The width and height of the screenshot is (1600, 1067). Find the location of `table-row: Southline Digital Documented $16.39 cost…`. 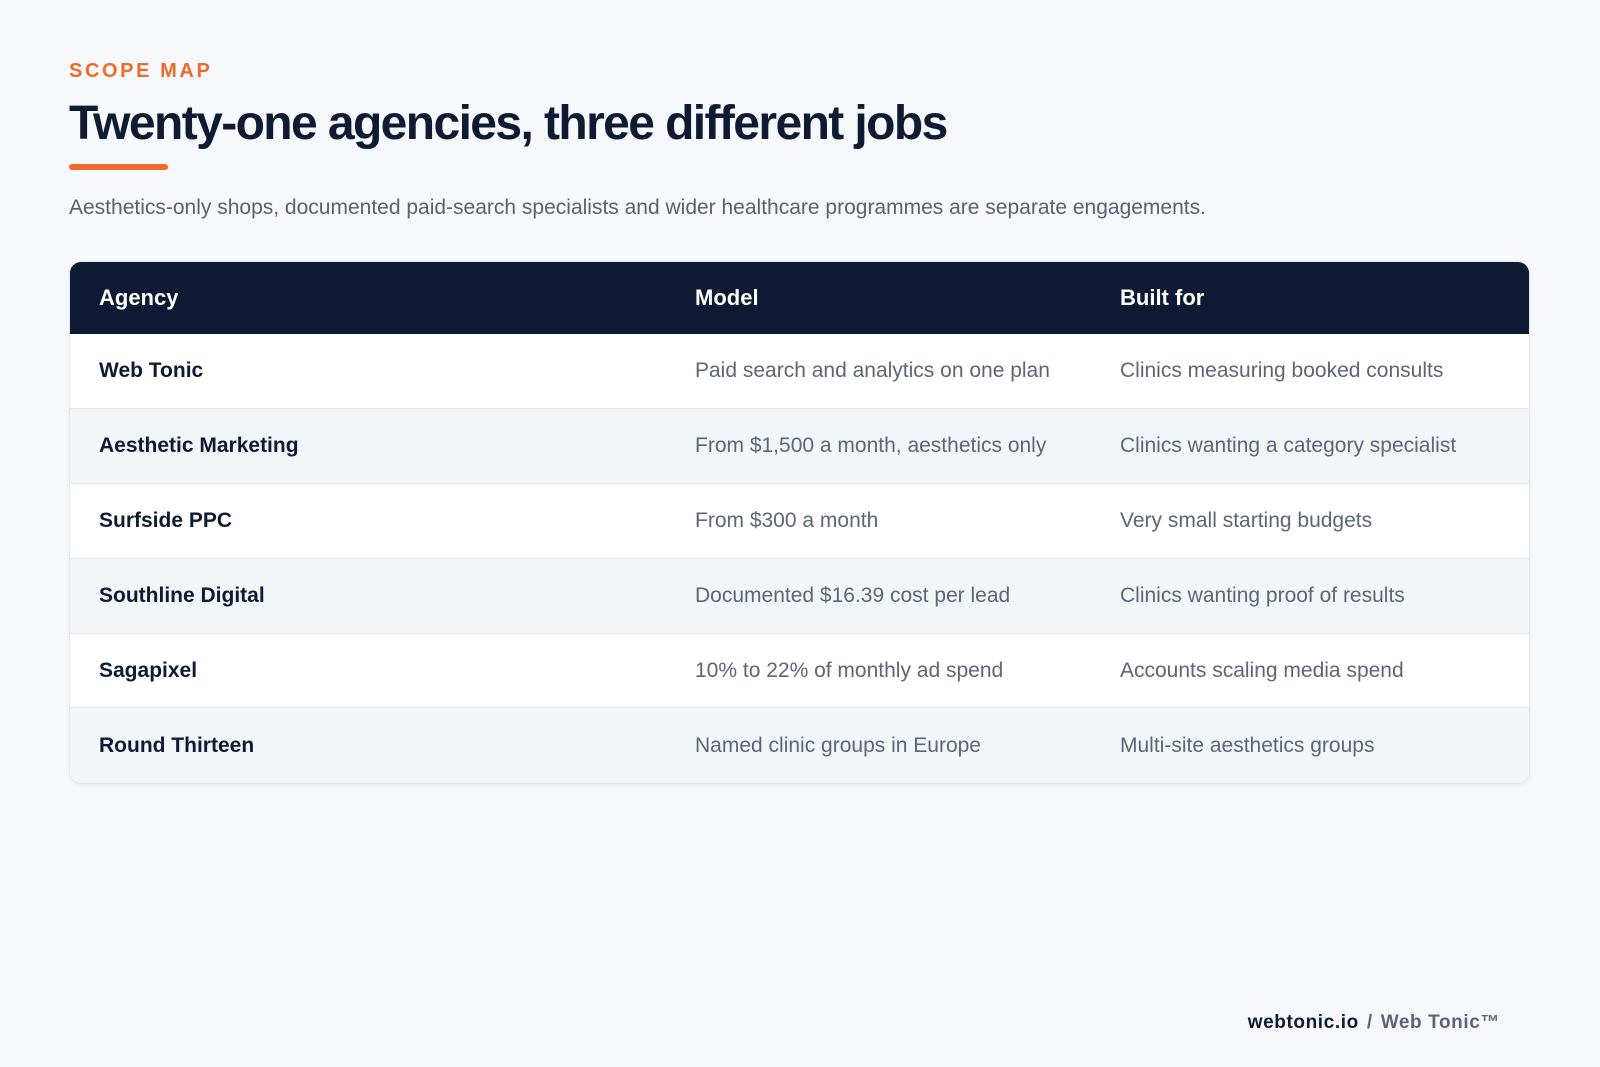

table-row: Southline Digital Documented $16.39 cost… is located at coordinates (799, 596).